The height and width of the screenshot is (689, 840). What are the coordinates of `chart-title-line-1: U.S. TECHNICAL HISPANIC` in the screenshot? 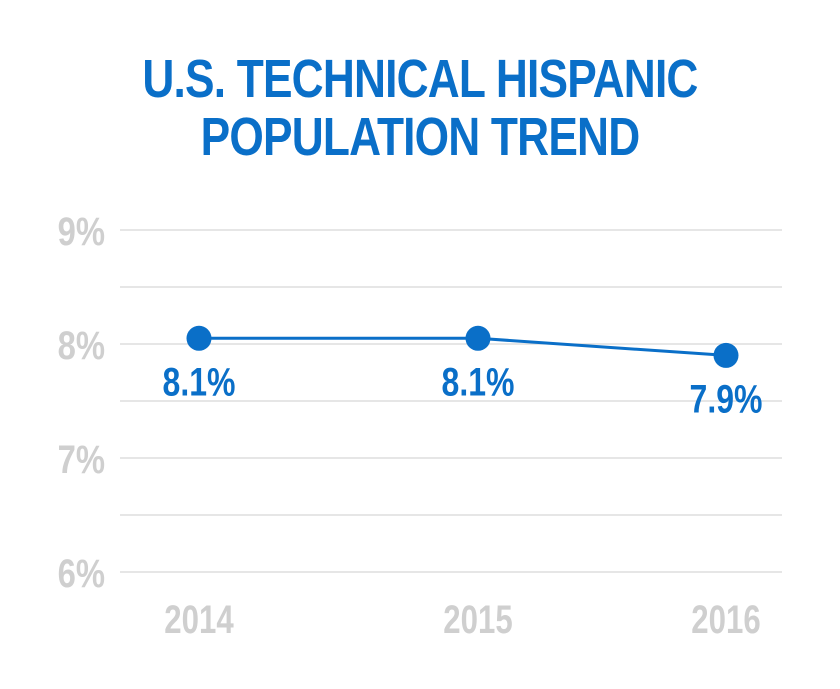 It's located at (420, 79).